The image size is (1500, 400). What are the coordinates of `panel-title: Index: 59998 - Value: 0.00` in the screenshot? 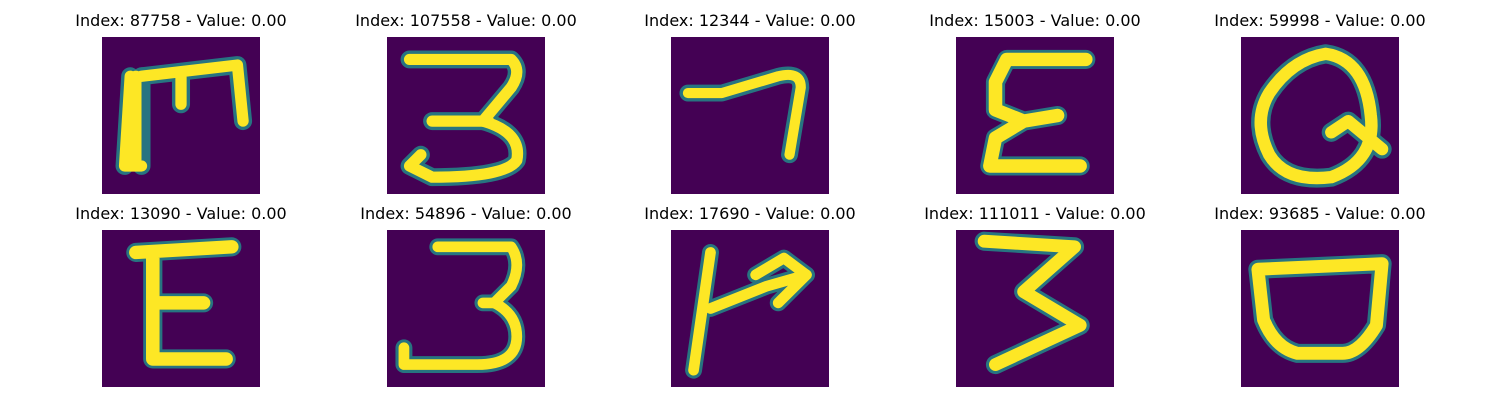 It's located at (1320, 20).